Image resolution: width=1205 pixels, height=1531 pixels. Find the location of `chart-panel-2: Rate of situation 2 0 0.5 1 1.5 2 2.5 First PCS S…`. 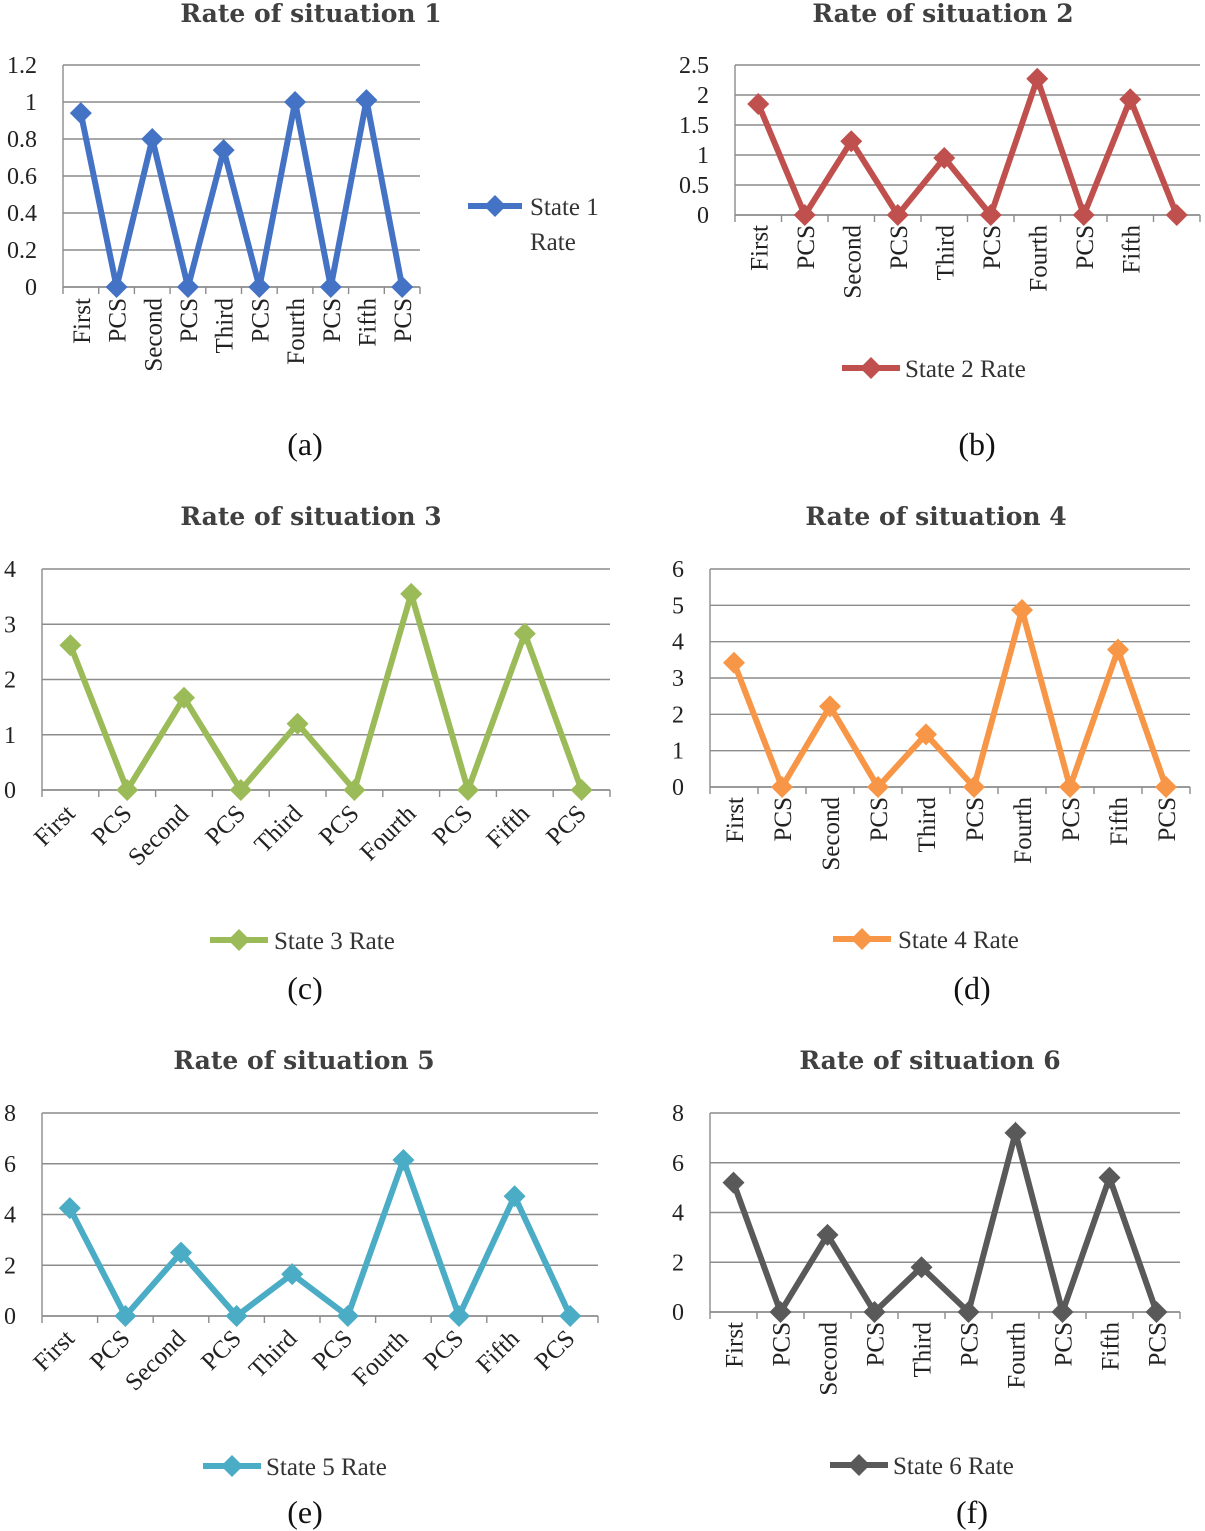

chart-panel-2: Rate of situation 2 0 0.5 1 1.5 2 2.5 First PCS S… is located at coordinates (940, 231).